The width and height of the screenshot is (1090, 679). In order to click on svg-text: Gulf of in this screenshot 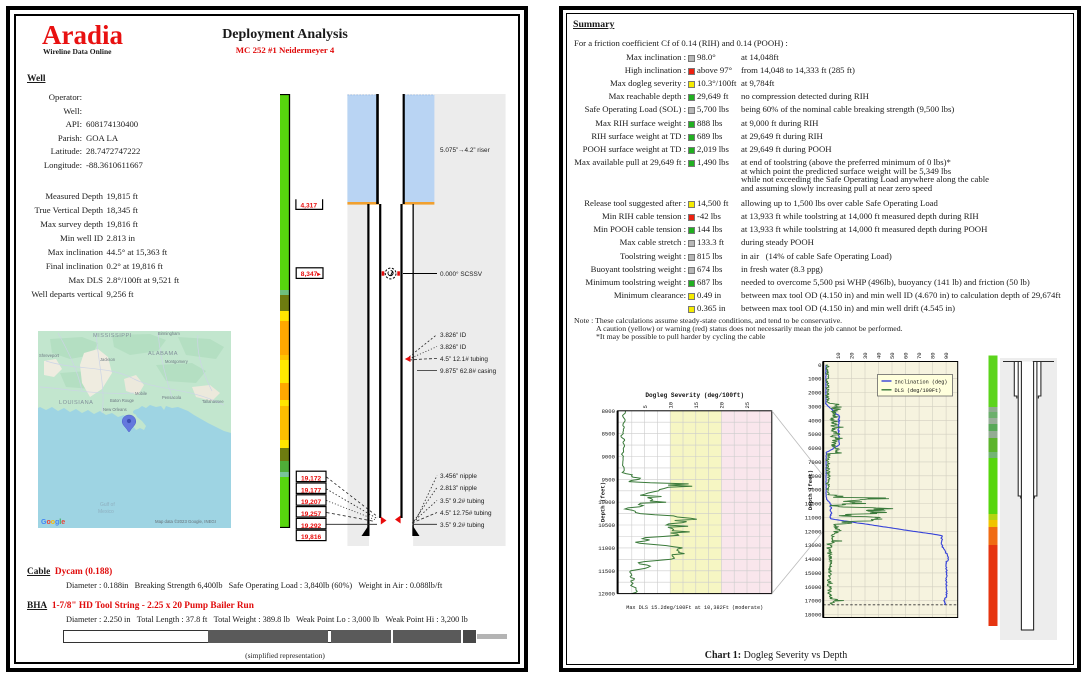, I will do `click(107, 505)`.